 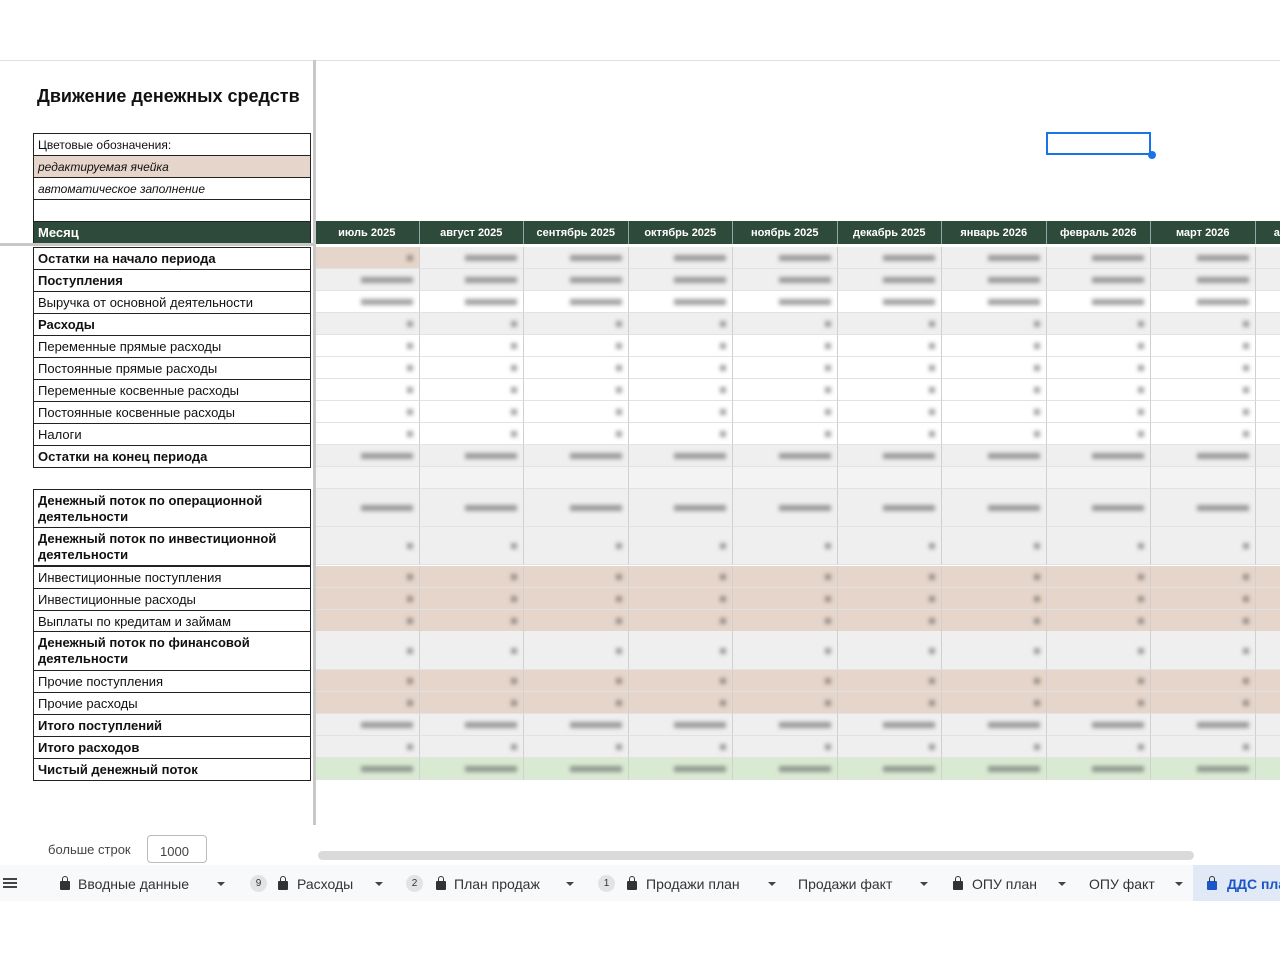 What do you see at coordinates (756, 855) in the screenshot?
I see `horizontal-scrollbar` at bounding box center [756, 855].